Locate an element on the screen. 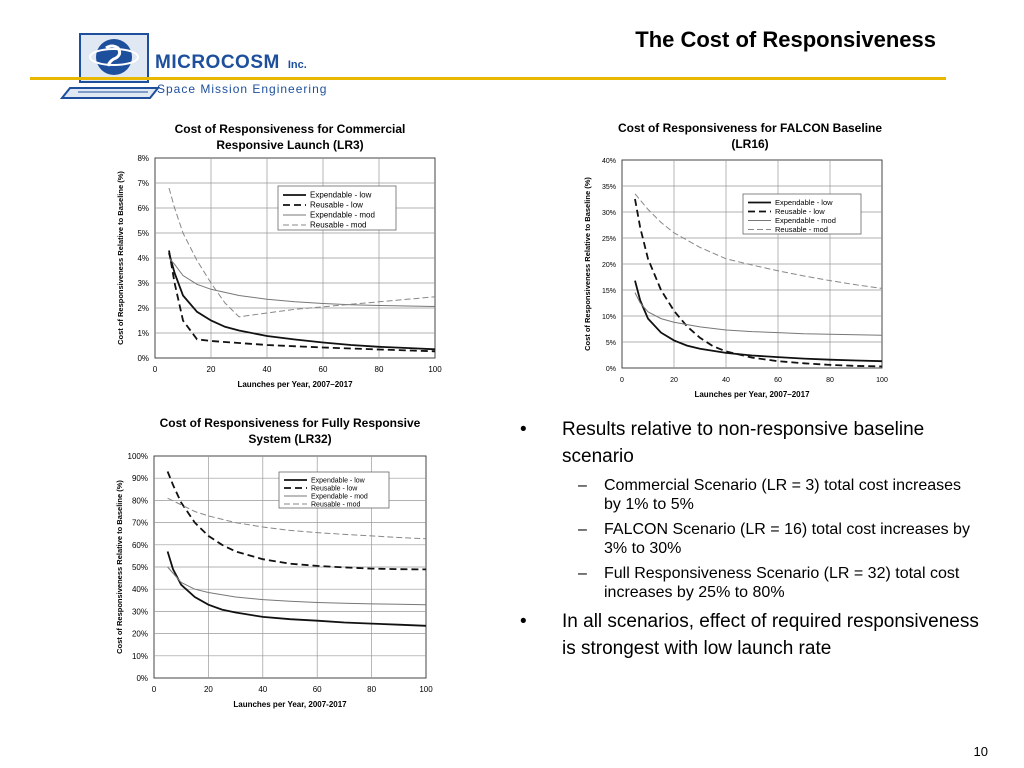 This screenshot has height=768, width=1024. y-tick-label: 2% is located at coordinates (143, 308).